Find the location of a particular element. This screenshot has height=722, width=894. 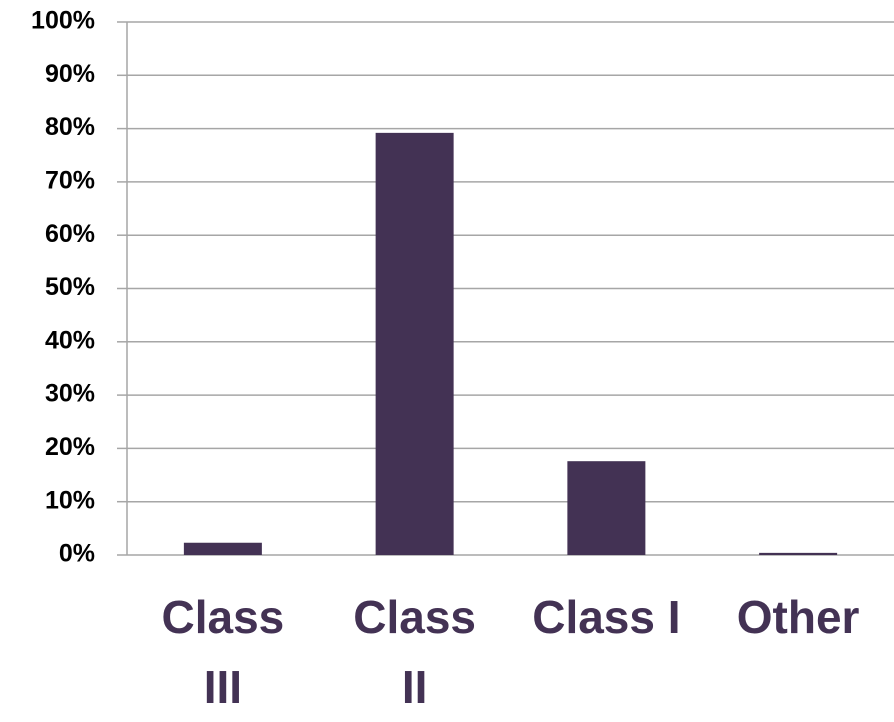

y-tick-label: 90% is located at coordinates (70, 74).